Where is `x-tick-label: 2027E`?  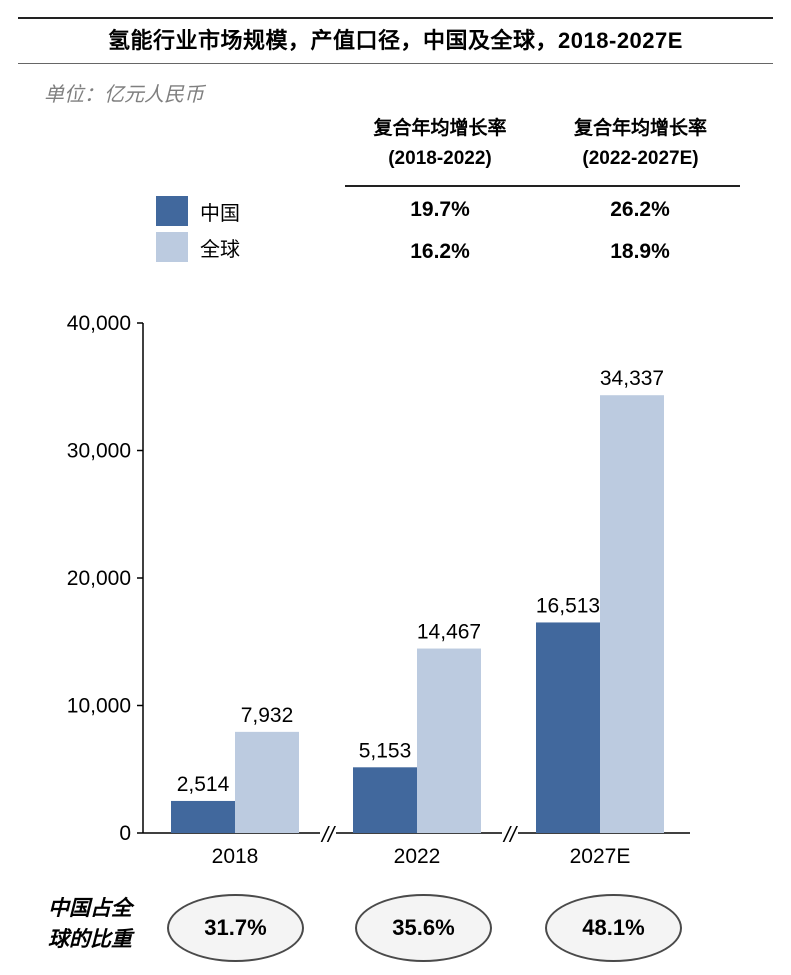
x-tick-label: 2027E is located at coordinates (600, 856).